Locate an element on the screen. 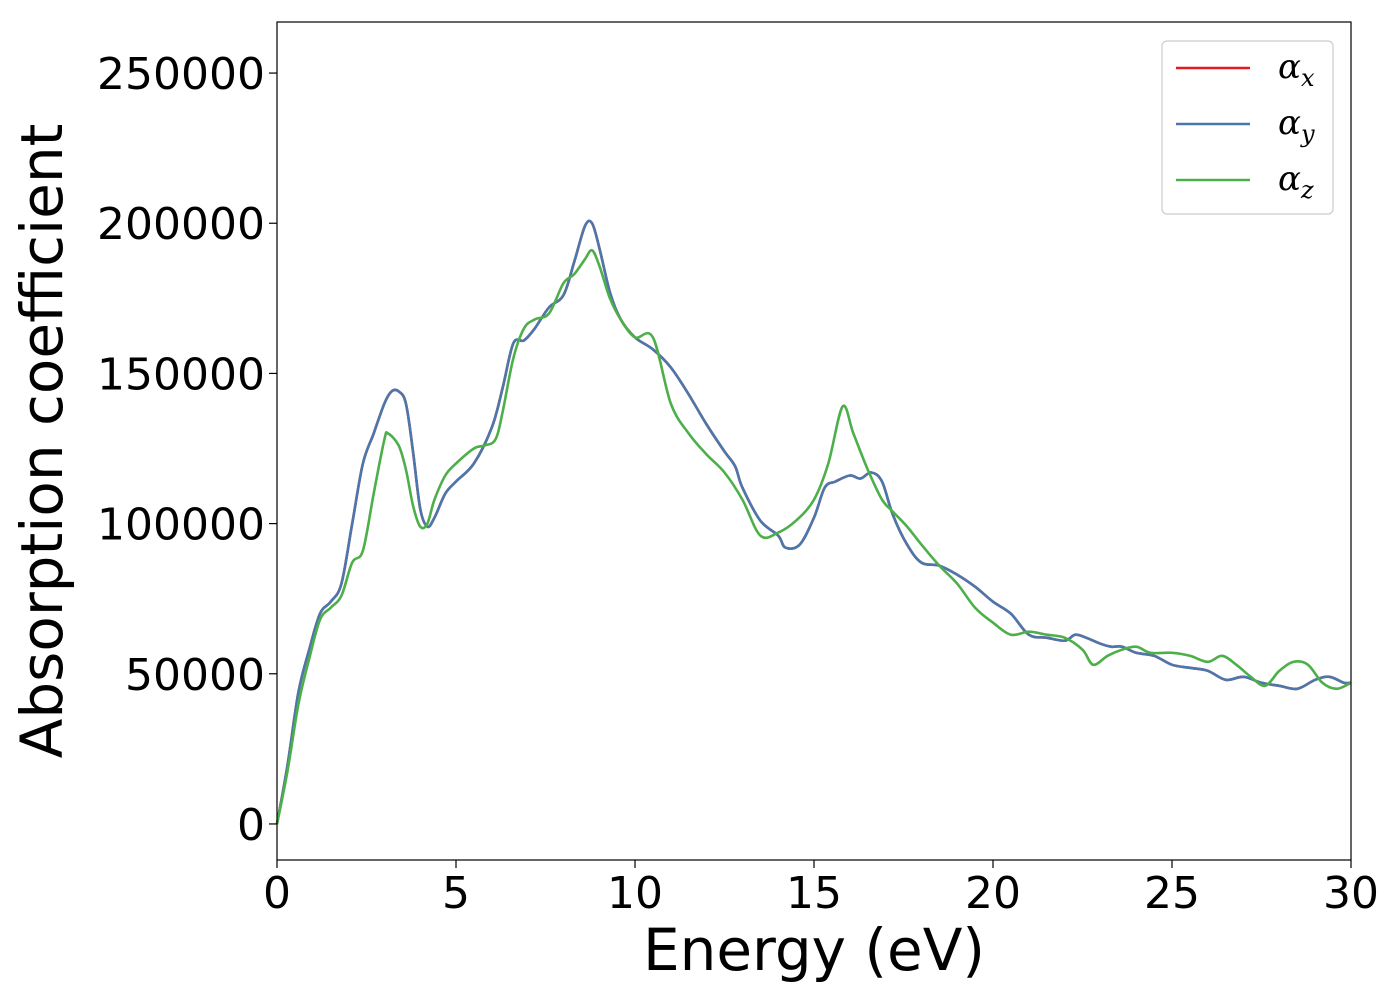 This screenshot has width=1400, height=1000. x-tick-label: 30 is located at coordinates (1351, 893).